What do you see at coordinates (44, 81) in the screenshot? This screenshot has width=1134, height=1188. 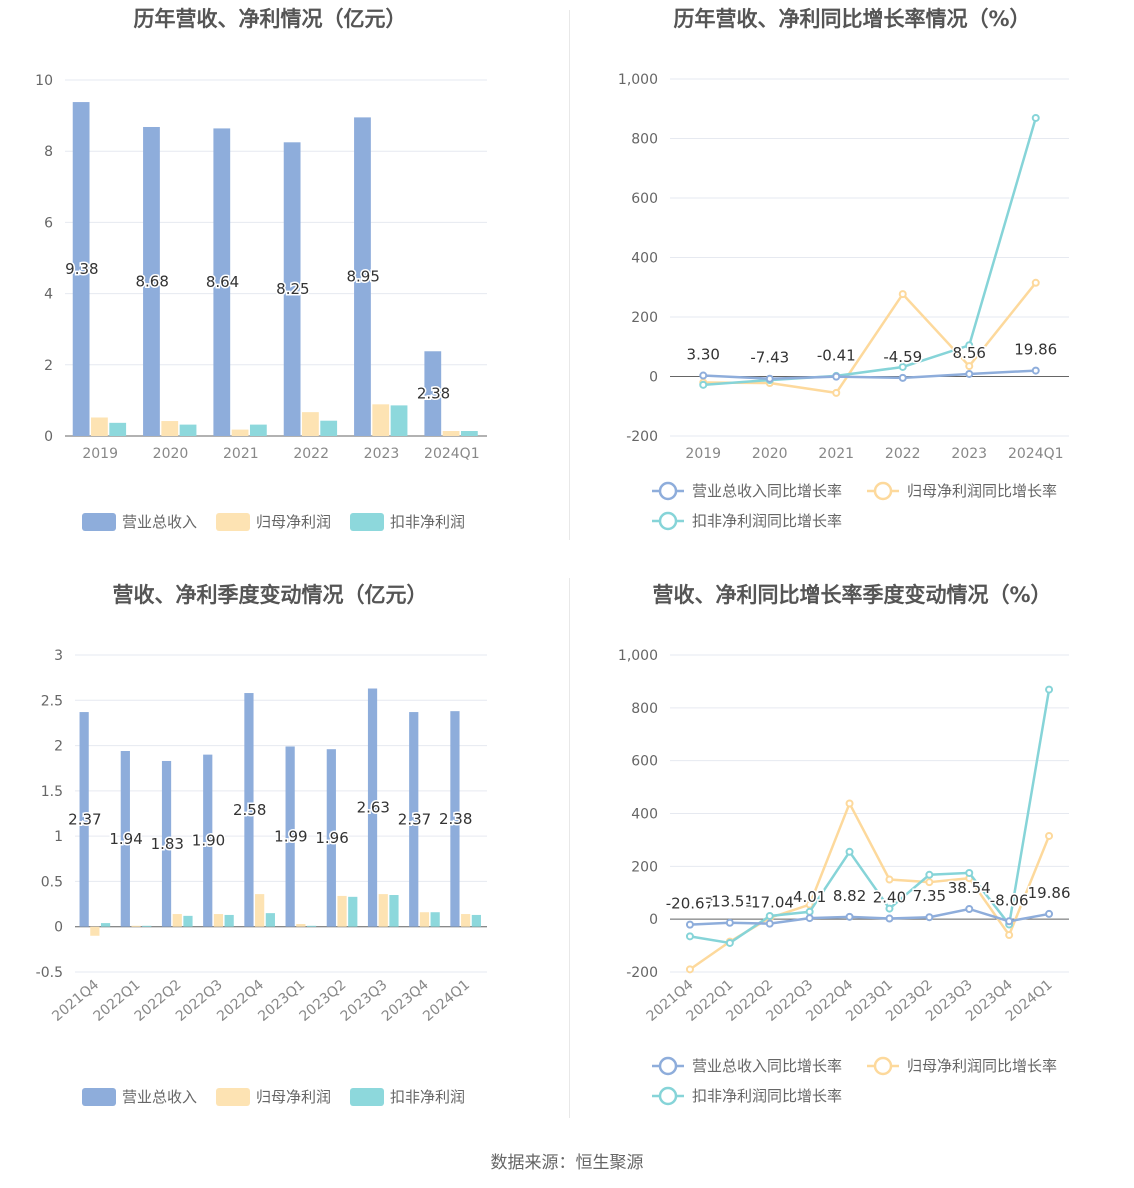 I see `y-tick-label: 10` at bounding box center [44, 81].